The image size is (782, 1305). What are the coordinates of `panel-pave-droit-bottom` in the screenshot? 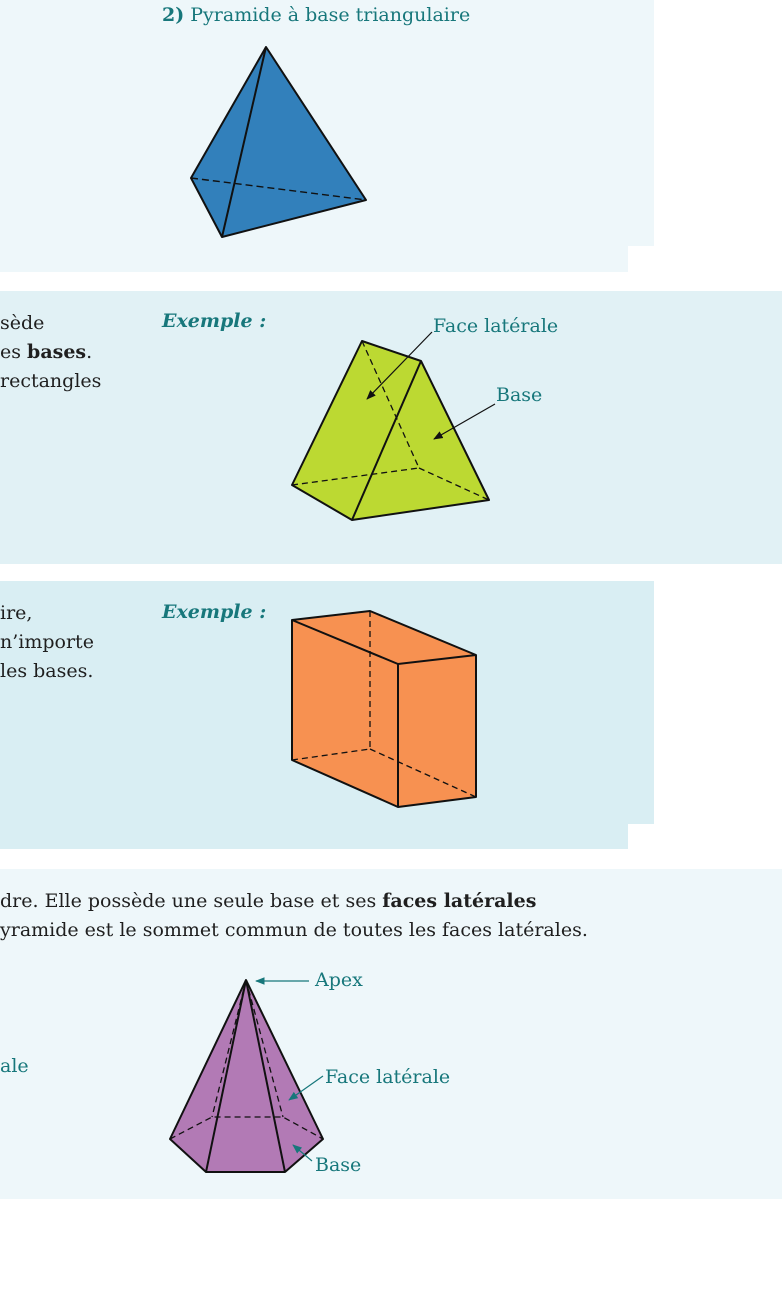 It's located at (314, 836).